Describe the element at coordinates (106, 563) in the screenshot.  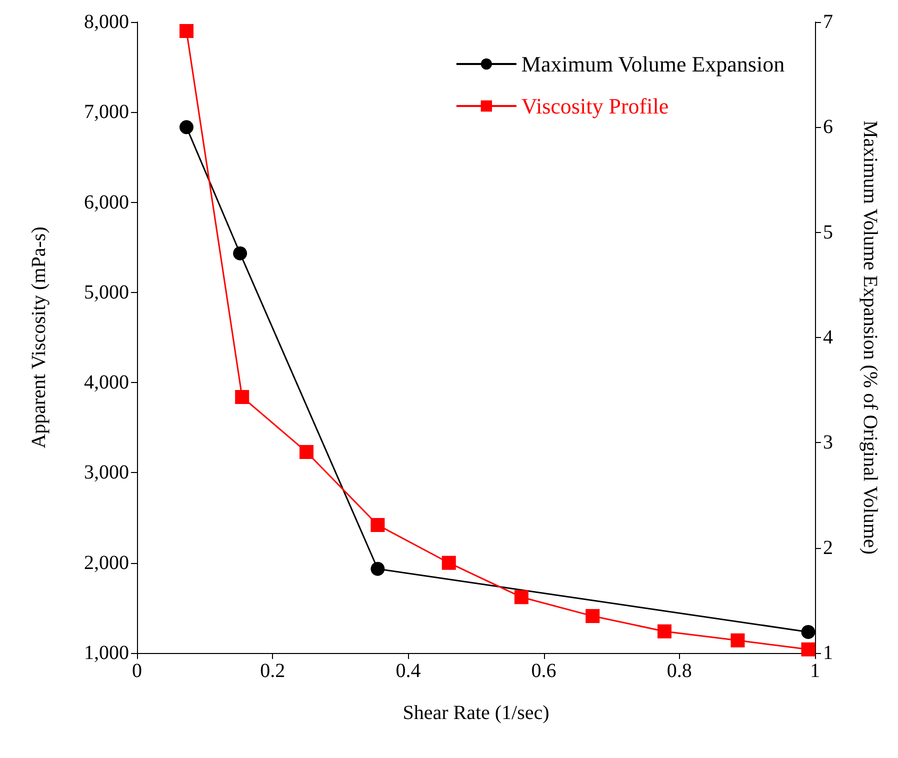
I see `y-tick-label: 2,000` at that location.